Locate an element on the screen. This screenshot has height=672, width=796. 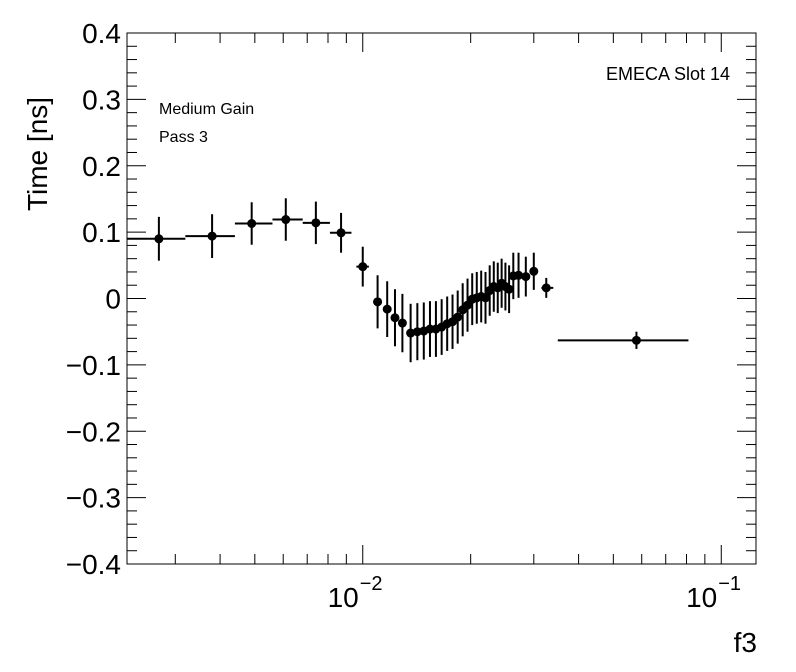
y-tick-label: 0.4 is located at coordinates (101, 33).